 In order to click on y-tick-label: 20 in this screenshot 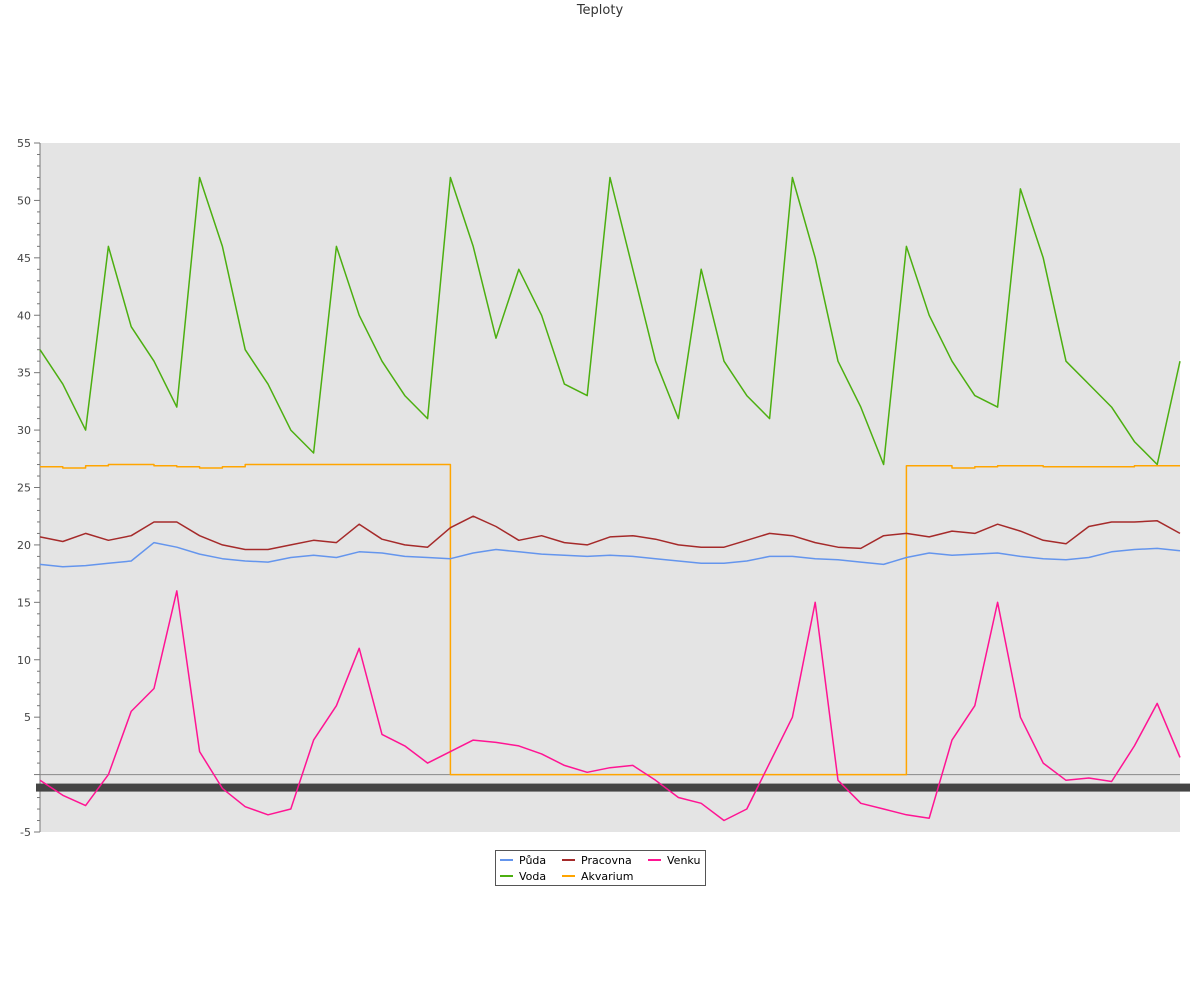, I will do `click(24, 545)`.